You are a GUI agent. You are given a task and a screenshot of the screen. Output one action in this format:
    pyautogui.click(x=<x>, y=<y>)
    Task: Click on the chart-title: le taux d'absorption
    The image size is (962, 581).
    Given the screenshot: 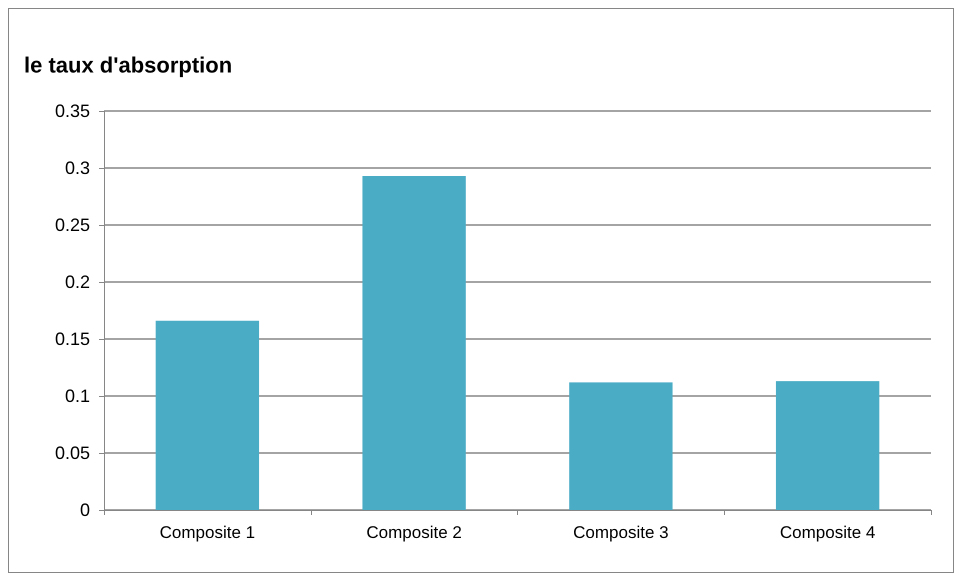 What is the action you would take?
    pyautogui.click(x=128, y=65)
    